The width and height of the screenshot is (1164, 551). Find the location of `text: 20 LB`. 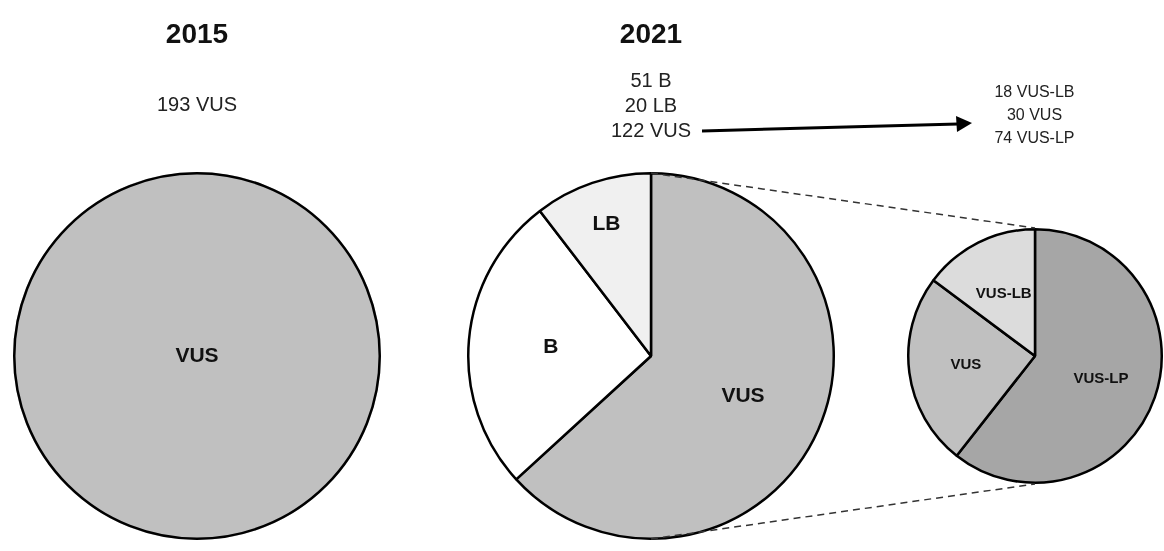

text: 20 LB is located at coordinates (651, 105).